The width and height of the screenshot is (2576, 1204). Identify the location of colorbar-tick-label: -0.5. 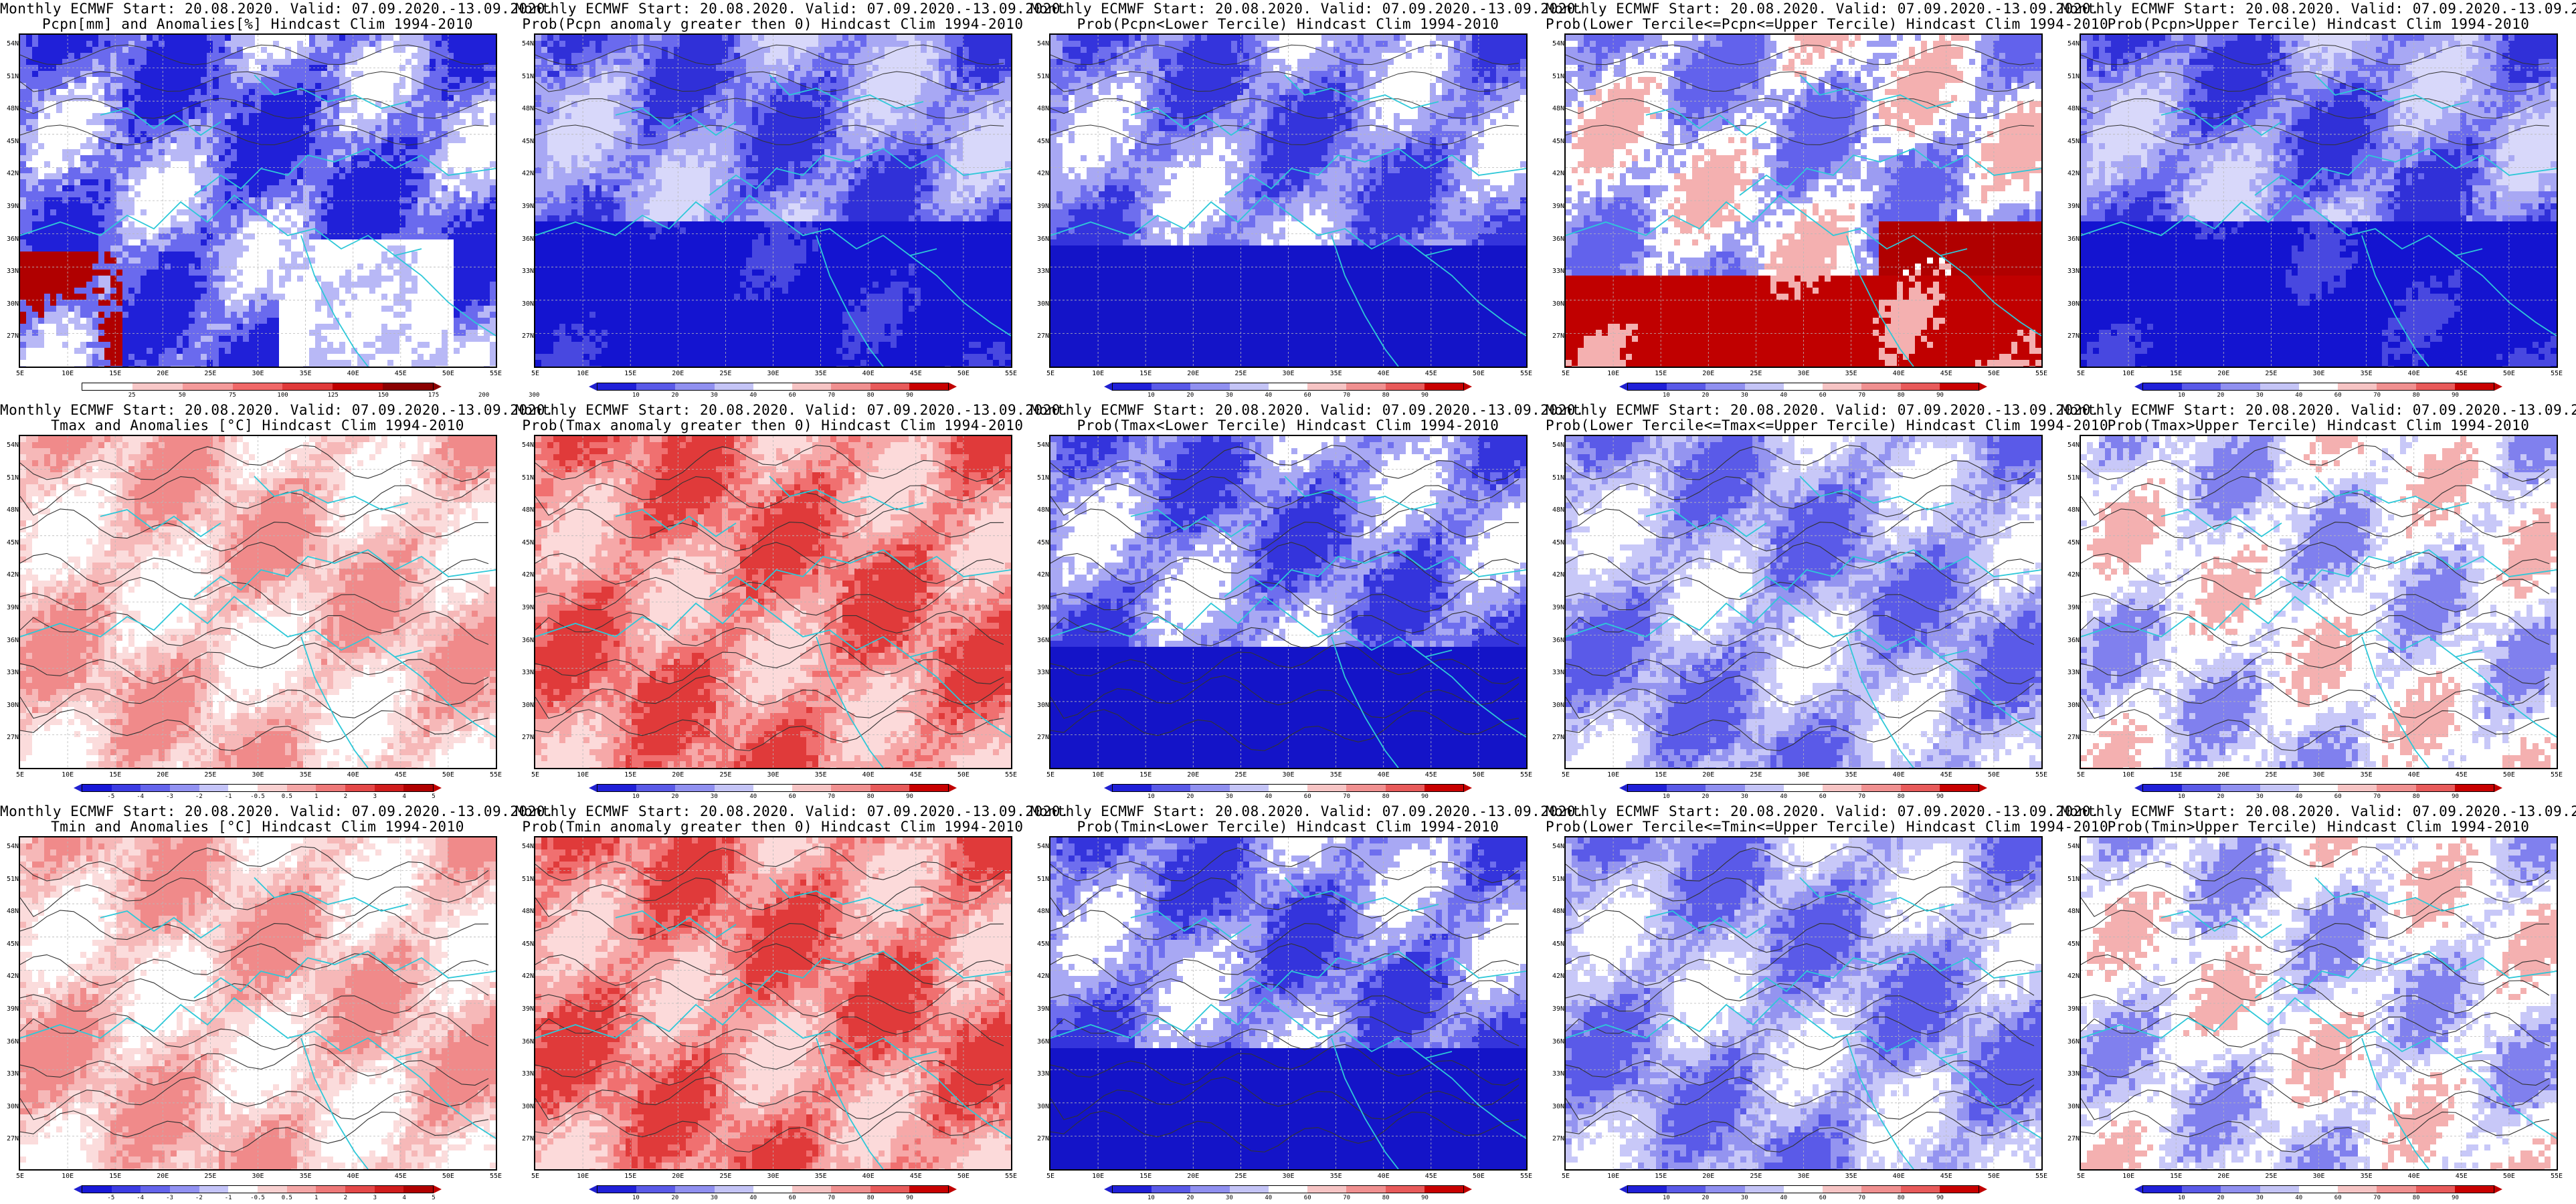
(257, 1198).